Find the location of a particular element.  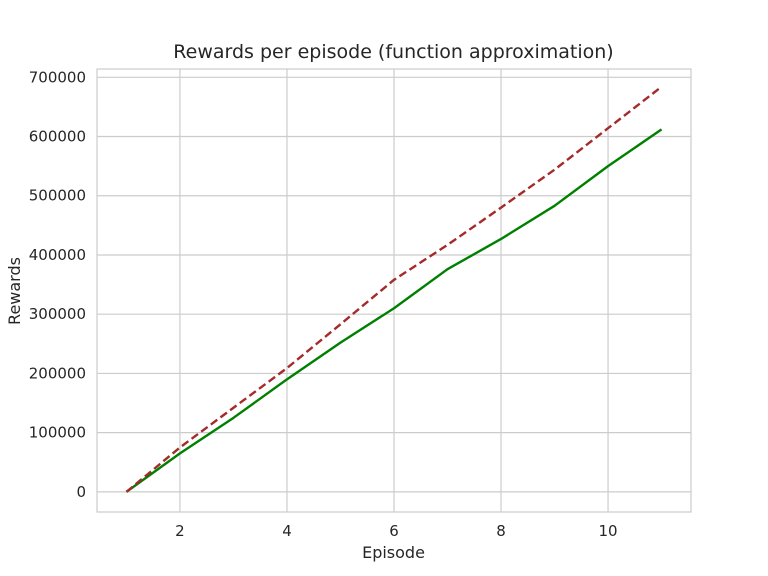

x-tick-label: 8 is located at coordinates (501, 531).